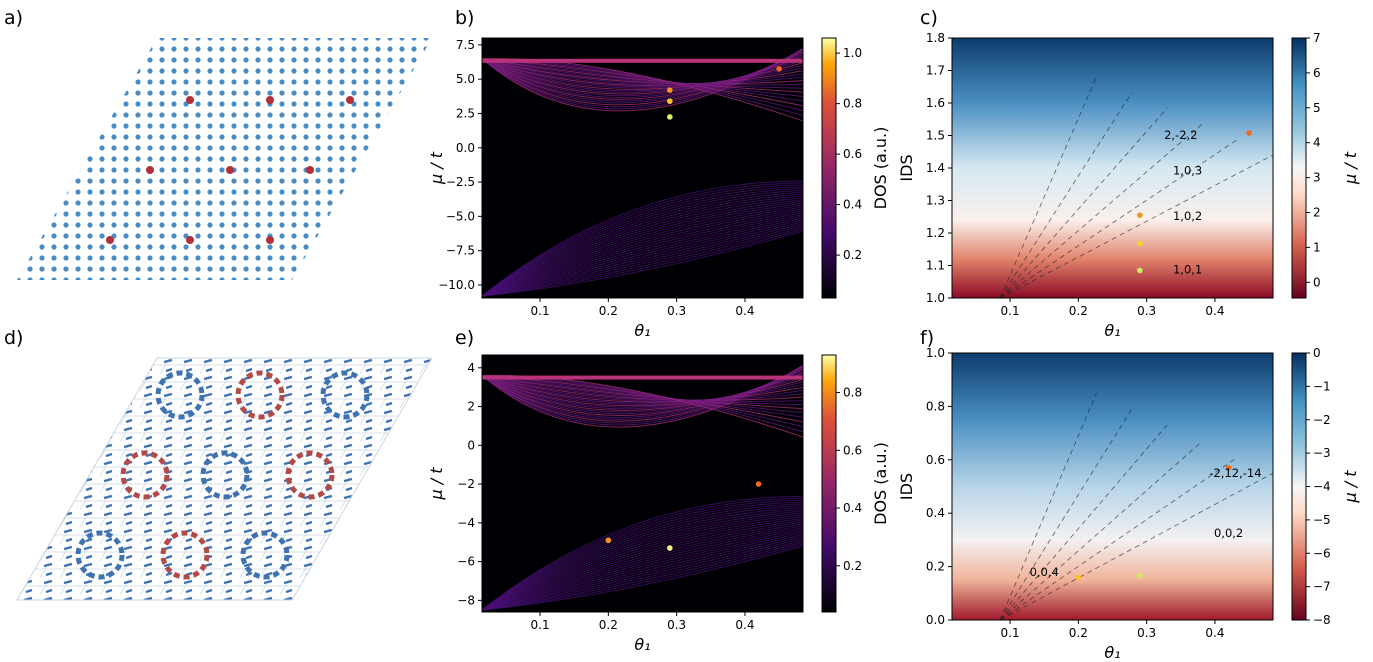  What do you see at coordinates (1214, 311) in the screenshot?
I see `x-tick-label: 0.4` at bounding box center [1214, 311].